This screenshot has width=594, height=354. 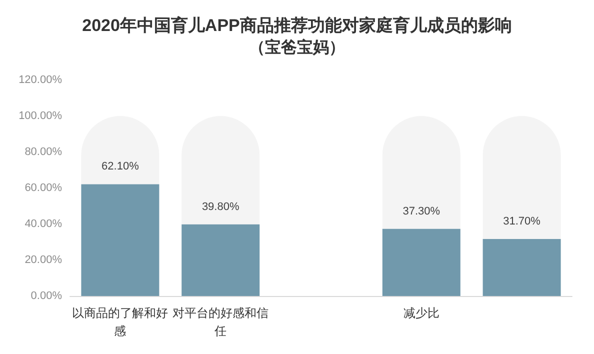 What do you see at coordinates (297, 25) in the screenshot?
I see `chart-title: 2020年中国育儿APP商品推荐功能对家庭育儿成员的影响` at bounding box center [297, 25].